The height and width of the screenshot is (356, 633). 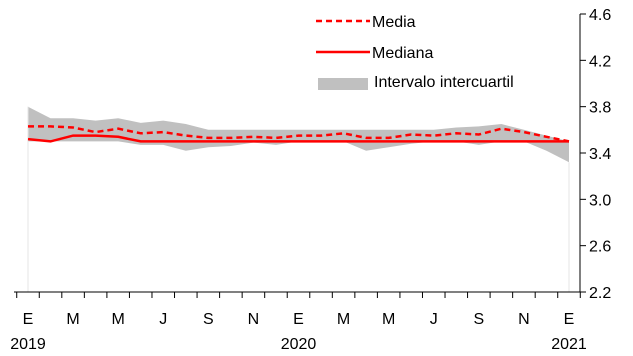 I want to click on y-tick-label: 3.0, so click(x=600, y=200).